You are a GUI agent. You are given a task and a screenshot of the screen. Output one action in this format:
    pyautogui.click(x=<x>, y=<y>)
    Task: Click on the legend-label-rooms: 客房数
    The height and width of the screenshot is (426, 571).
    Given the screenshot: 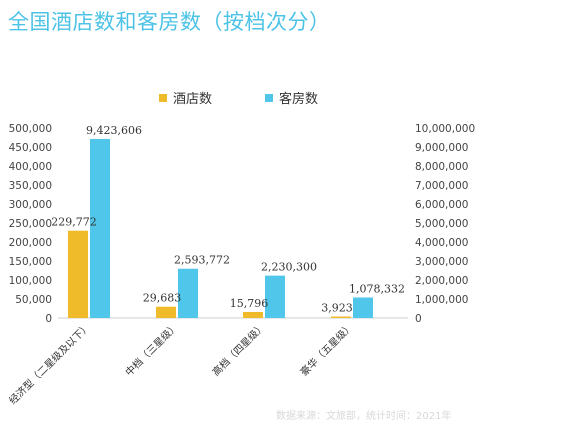 What is the action you would take?
    pyautogui.click(x=298, y=99)
    